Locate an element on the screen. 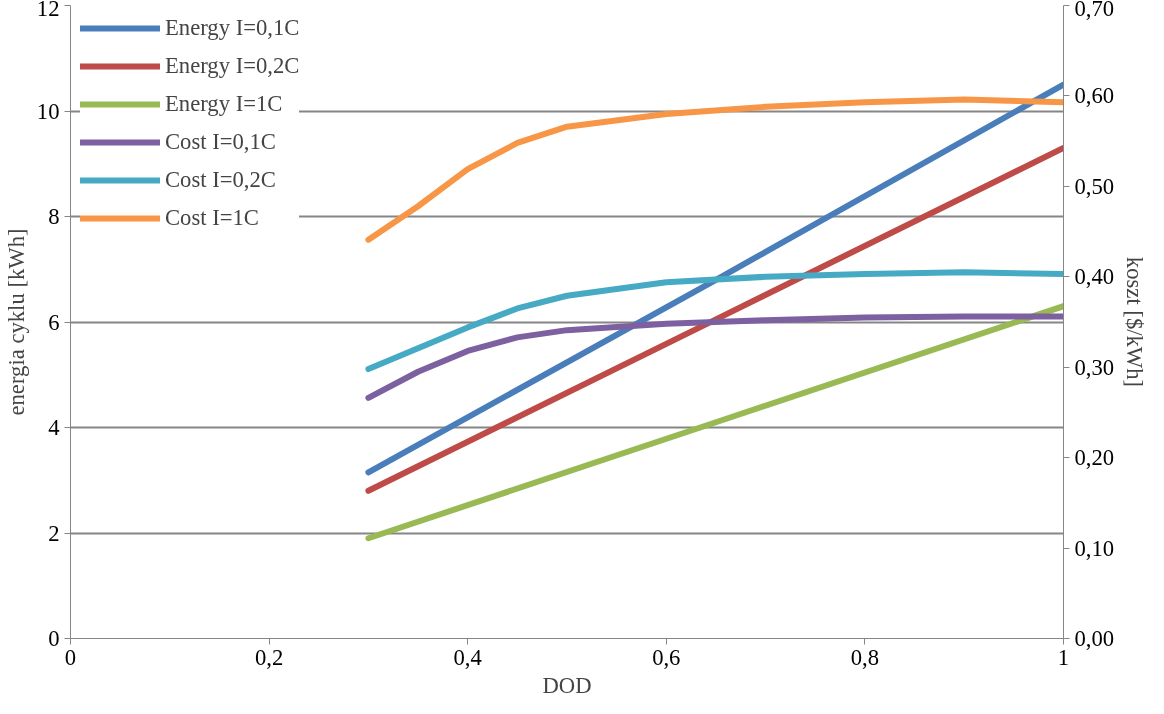 The image size is (1164, 714). x-tick-label: 0 is located at coordinates (70, 657).